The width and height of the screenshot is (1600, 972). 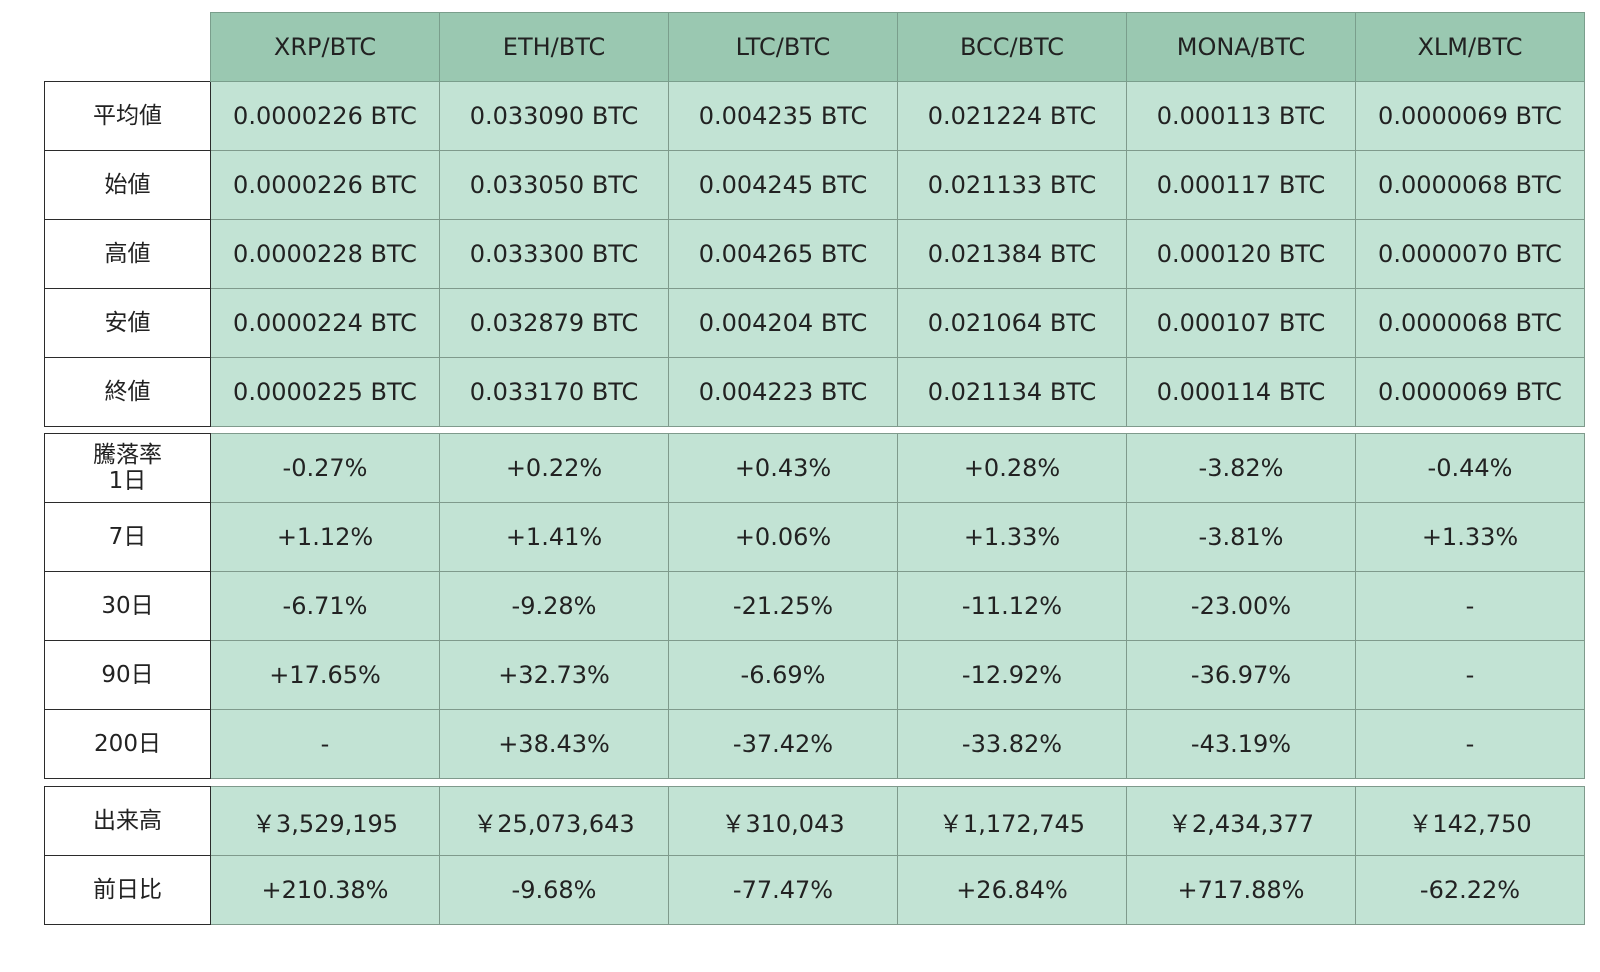 I want to click on table-cell: ￥142,750, so click(x=1470, y=821).